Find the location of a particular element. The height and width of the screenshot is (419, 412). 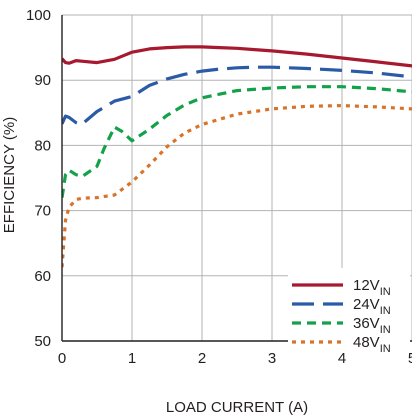

x-axis-title: LOAD CURRENT (A) is located at coordinates (237, 407).